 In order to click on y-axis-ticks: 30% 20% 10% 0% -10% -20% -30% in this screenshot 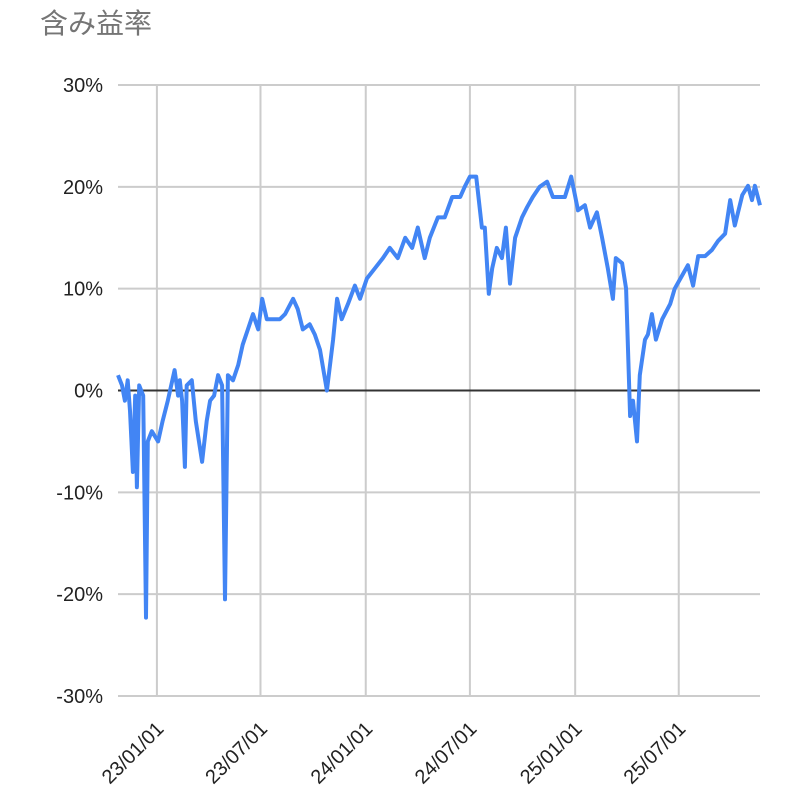, I will do `click(79, 391)`.